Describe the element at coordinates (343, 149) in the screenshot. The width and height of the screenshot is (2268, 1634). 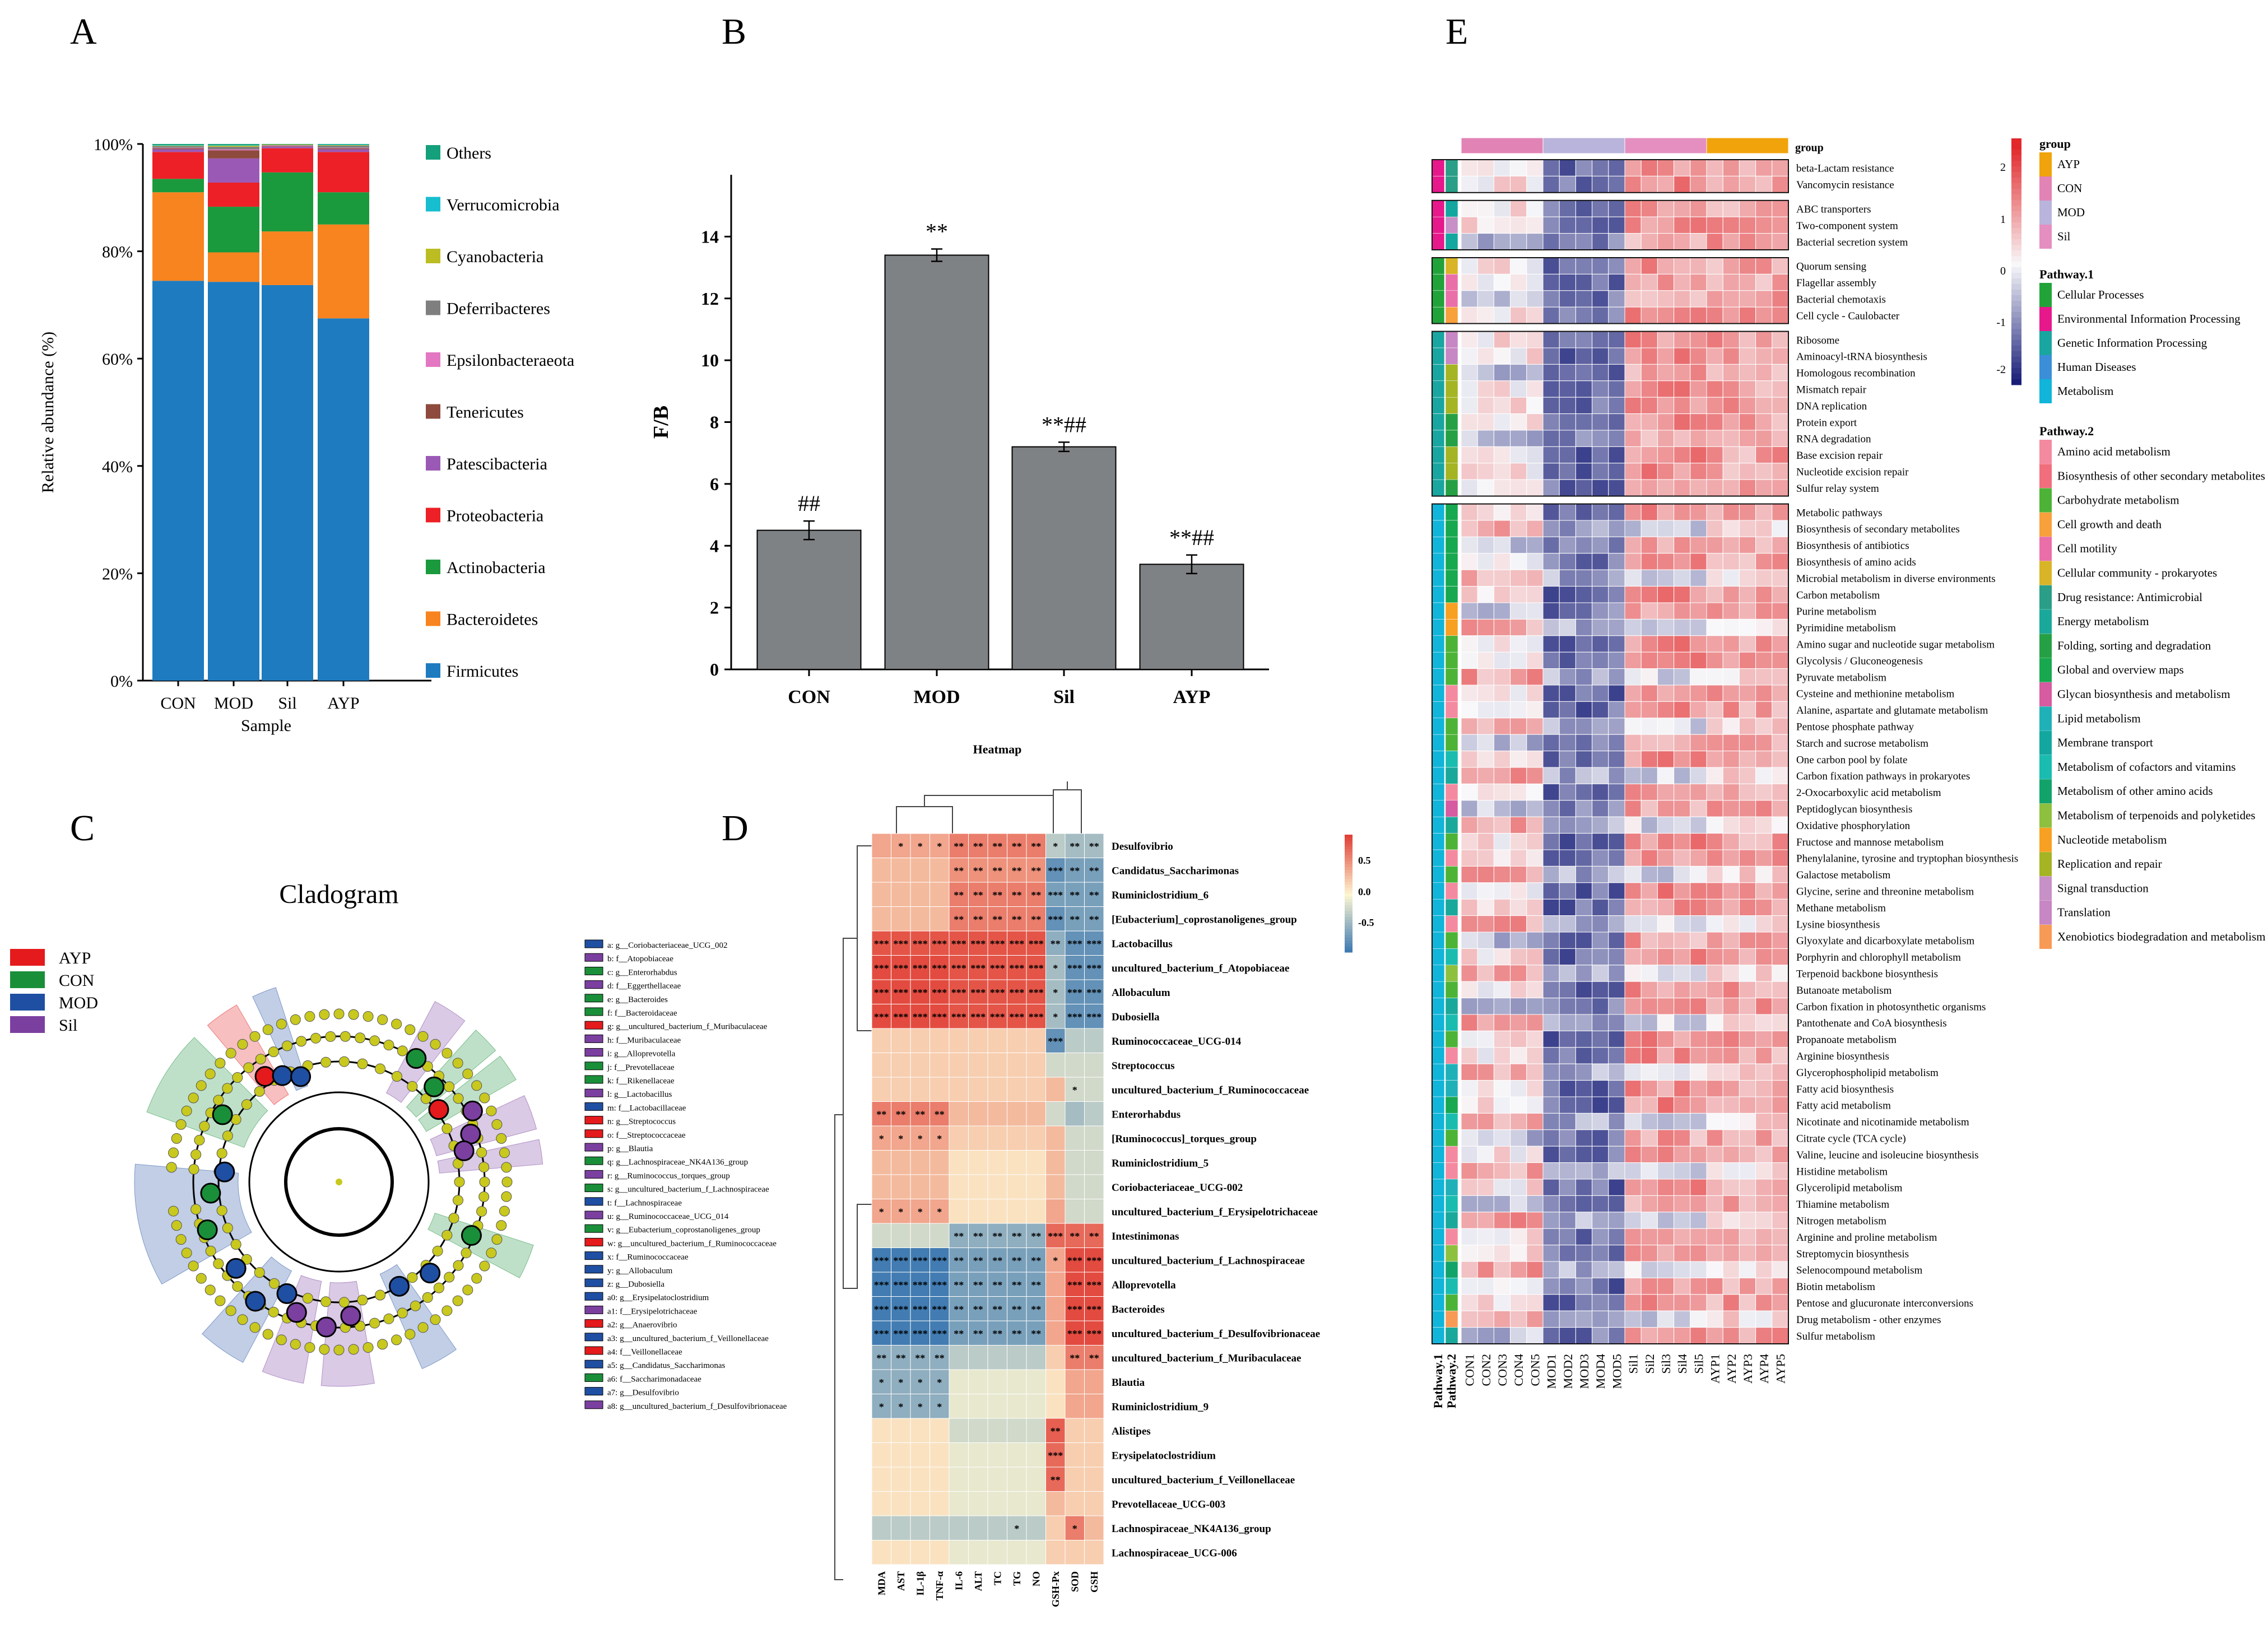
I see `stack-segment-tenericutes` at that location.